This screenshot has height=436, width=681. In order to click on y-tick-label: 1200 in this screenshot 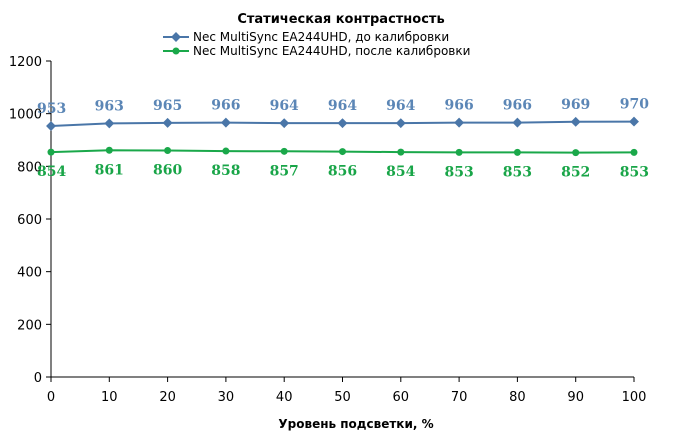, I will do `click(25, 62)`.